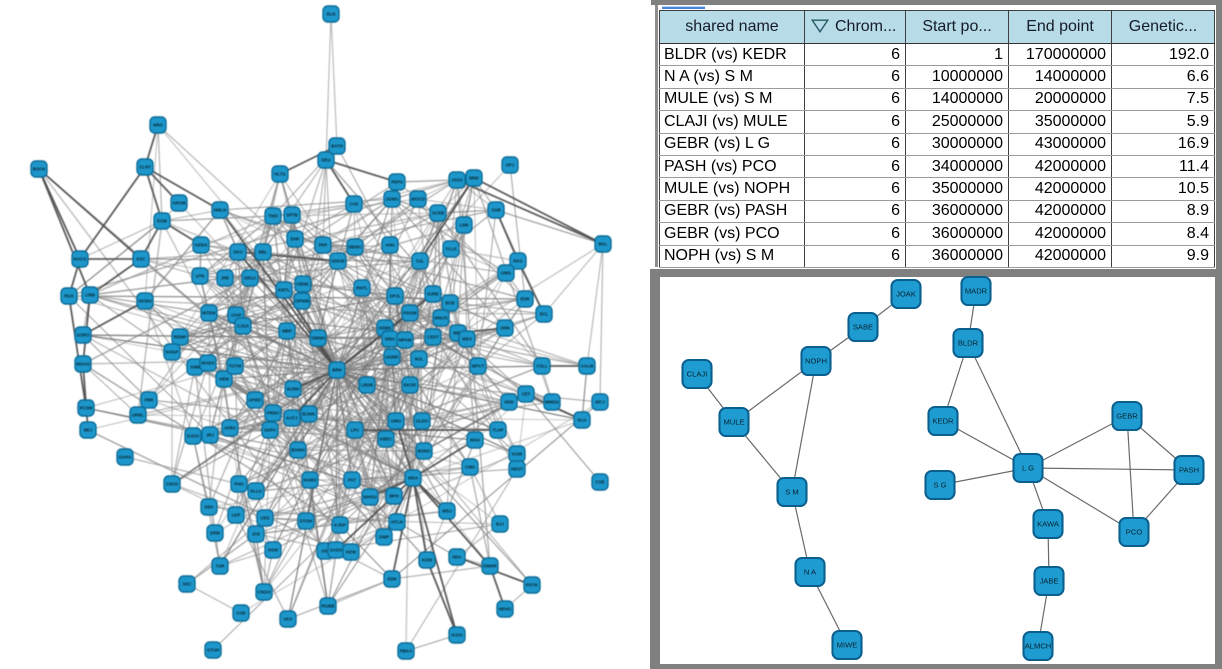 The height and width of the screenshot is (669, 1222). I want to click on svg-text: RGBB, so click(328, 606).